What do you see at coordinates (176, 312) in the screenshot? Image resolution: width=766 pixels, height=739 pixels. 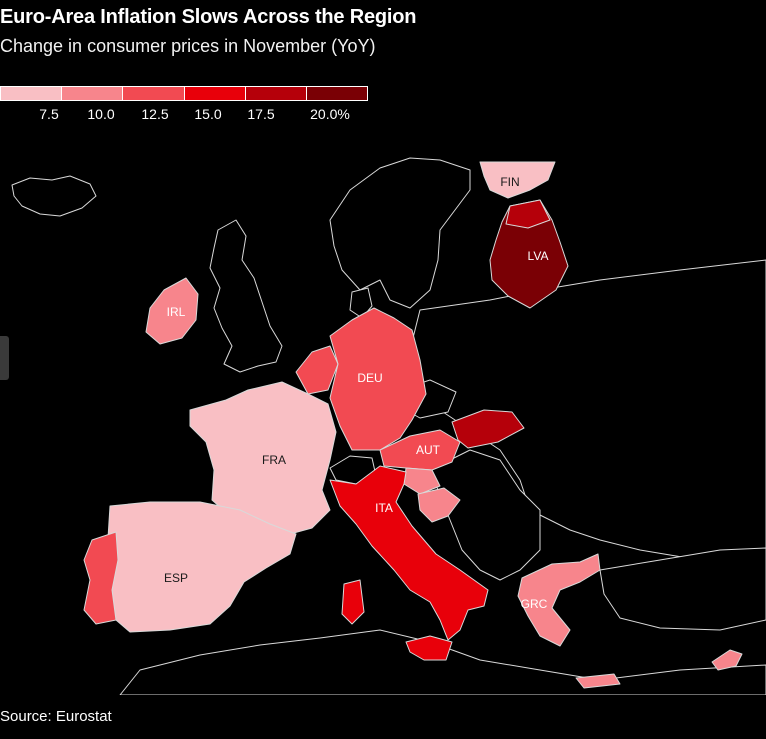 I see `label-irl: IRL` at bounding box center [176, 312].